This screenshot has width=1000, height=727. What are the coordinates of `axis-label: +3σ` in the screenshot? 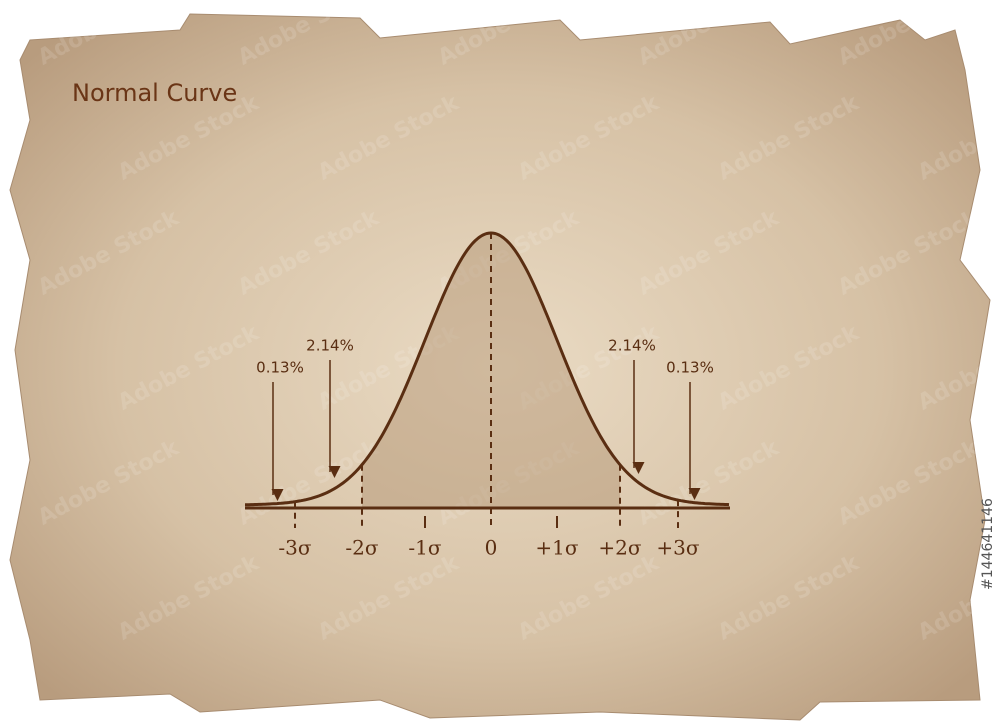 It's located at (677, 548).